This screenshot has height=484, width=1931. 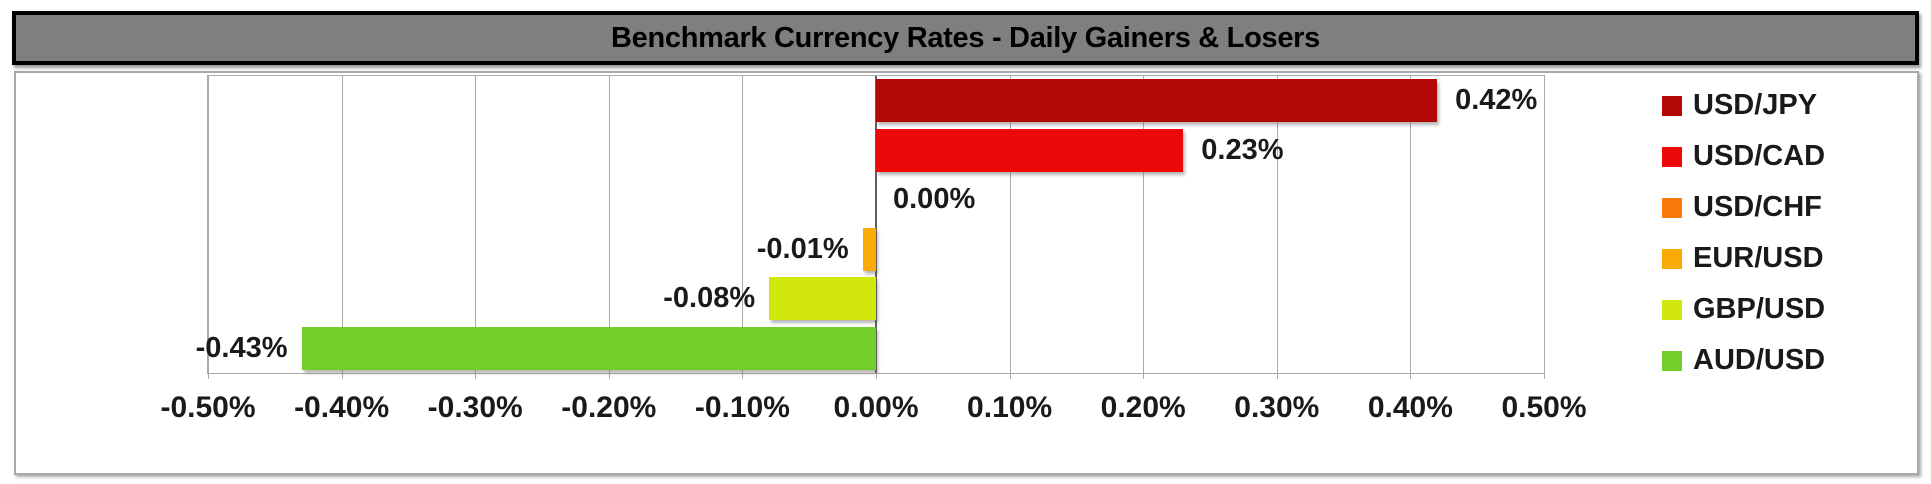 I want to click on legend-label: USD/JPY, so click(x=1755, y=105).